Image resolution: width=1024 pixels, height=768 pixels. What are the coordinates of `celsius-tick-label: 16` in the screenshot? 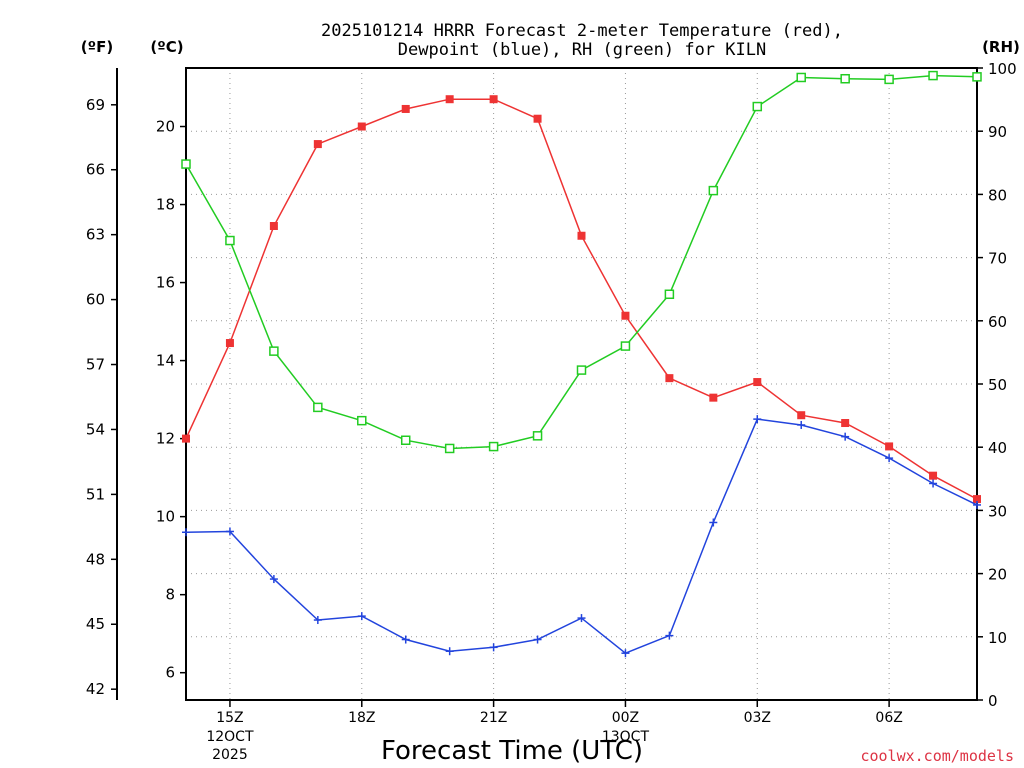 It's located at (165, 283).